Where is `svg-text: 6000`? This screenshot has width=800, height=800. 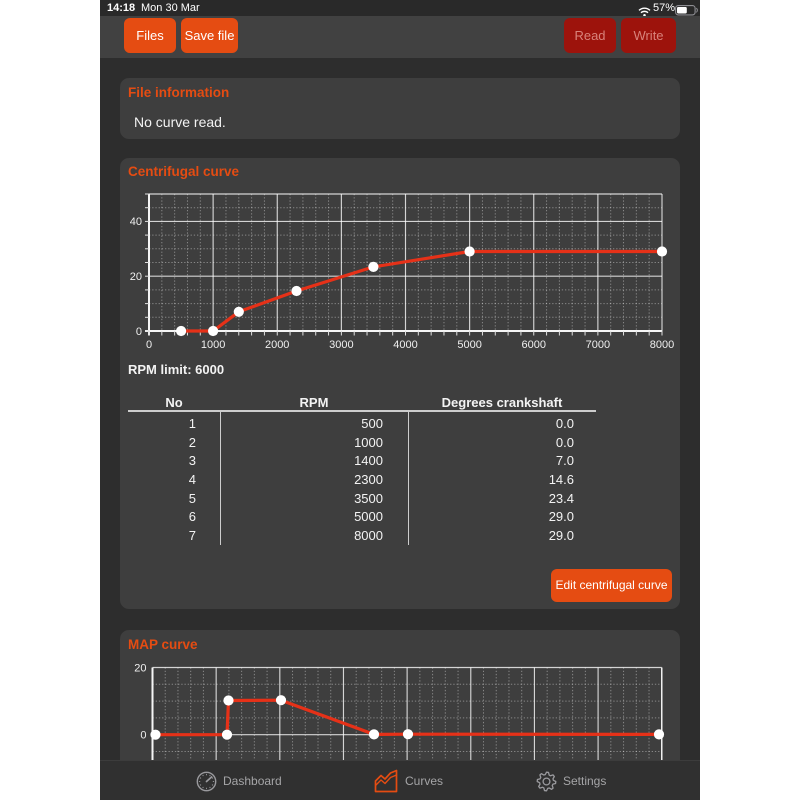 svg-text: 6000 is located at coordinates (534, 345).